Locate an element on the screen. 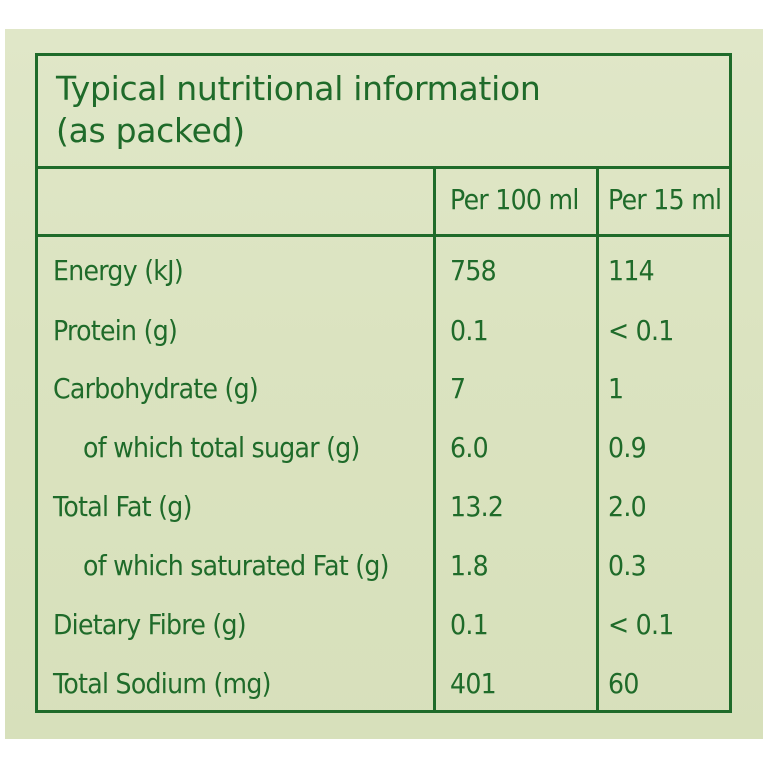 Image resolution: width=768 pixels, height=768 pixels. row-per100: 13.2 is located at coordinates (477, 506).